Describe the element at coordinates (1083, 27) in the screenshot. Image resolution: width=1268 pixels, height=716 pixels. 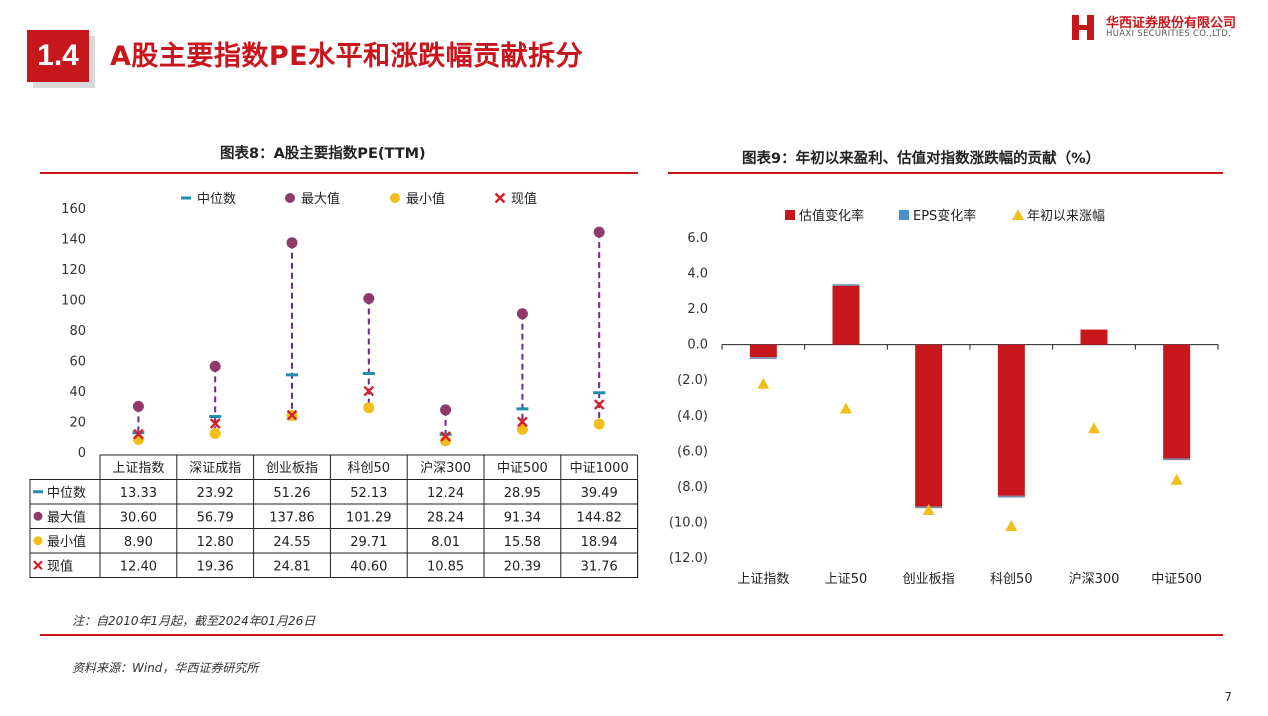
I see `logo-mark-icon` at that location.